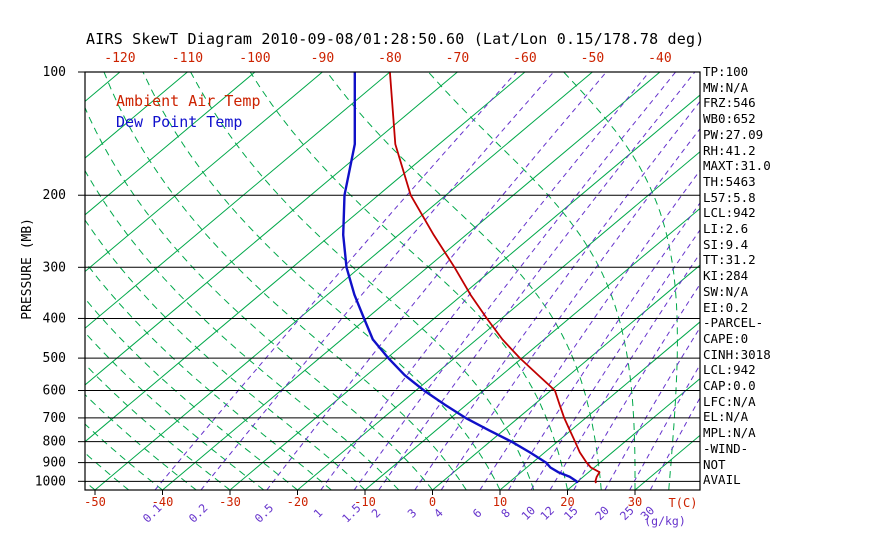 Image resolution: width=870 pixels, height=560 pixels. Describe the element at coordinates (729, 119) in the screenshot. I see `stat-line: WB0:652` at that location.